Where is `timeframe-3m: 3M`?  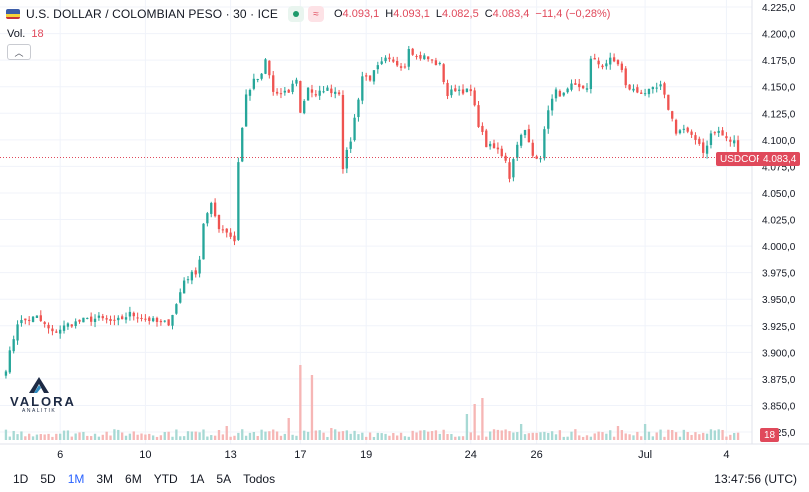 timeframe-3m: 3M is located at coordinates (105, 479).